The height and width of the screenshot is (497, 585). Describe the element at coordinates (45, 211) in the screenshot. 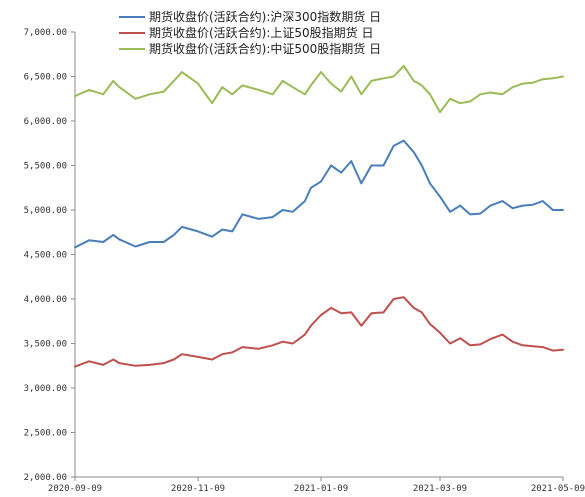

I see `y-tick-label: 5,000.00` at that location.